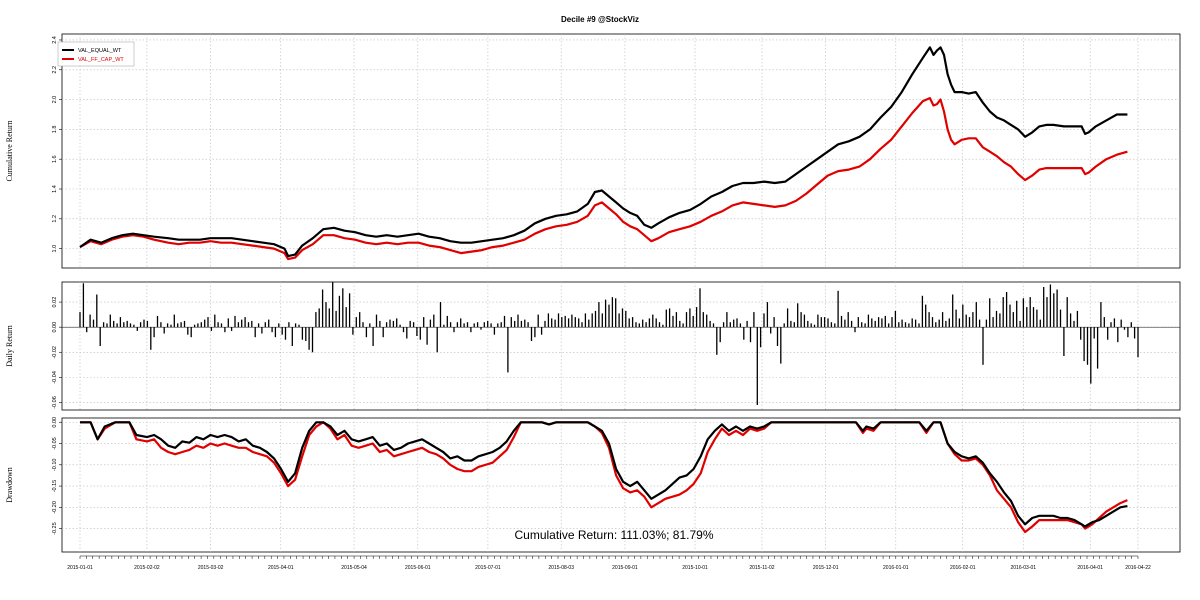  I want to click on y-tick-label: -0.02, so click(55, 352).